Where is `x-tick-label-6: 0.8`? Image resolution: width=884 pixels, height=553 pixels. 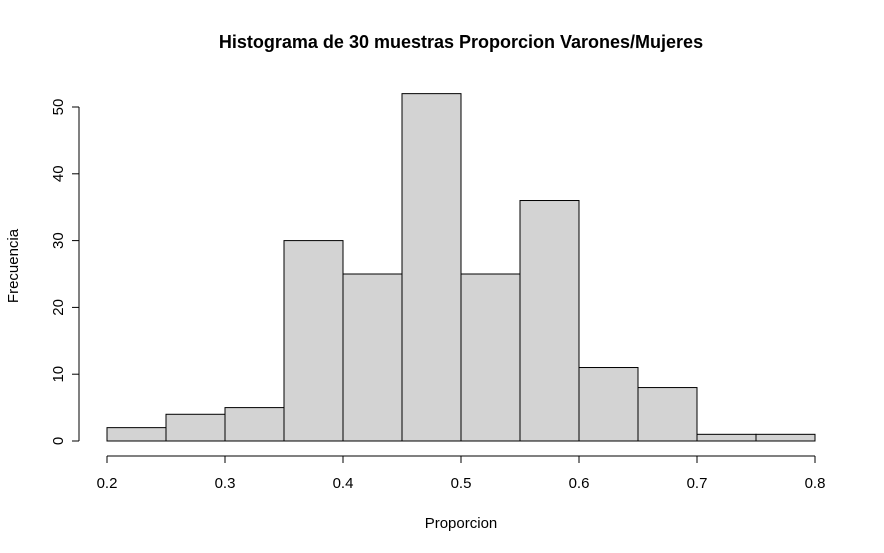
x-tick-label-6: 0.8 is located at coordinates (815, 483).